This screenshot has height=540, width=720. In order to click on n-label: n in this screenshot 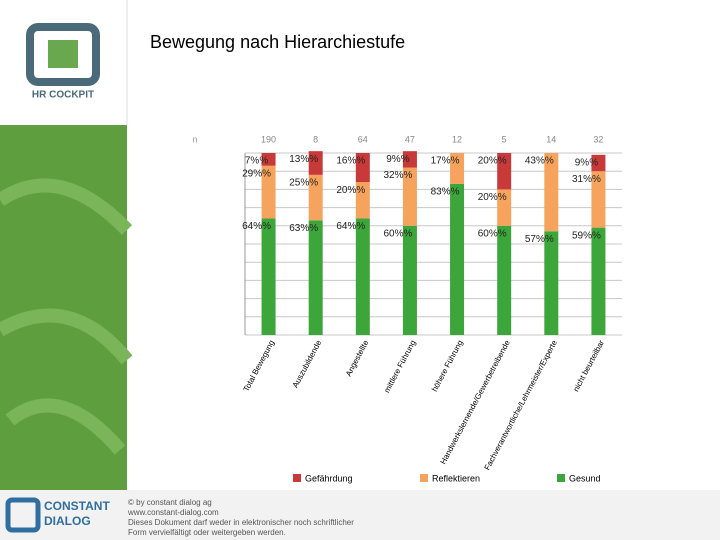, I will do `click(194, 139)`.